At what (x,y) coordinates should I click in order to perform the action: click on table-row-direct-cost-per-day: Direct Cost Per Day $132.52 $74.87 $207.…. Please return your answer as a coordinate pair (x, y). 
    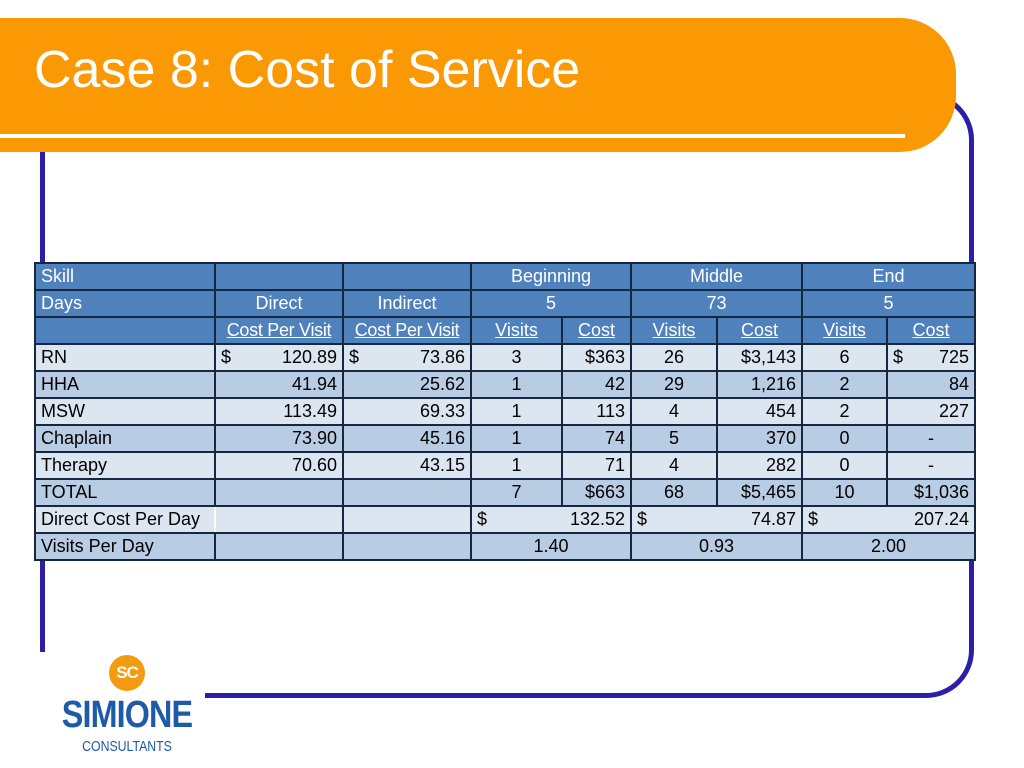
    Looking at the image, I should click on (505, 519).